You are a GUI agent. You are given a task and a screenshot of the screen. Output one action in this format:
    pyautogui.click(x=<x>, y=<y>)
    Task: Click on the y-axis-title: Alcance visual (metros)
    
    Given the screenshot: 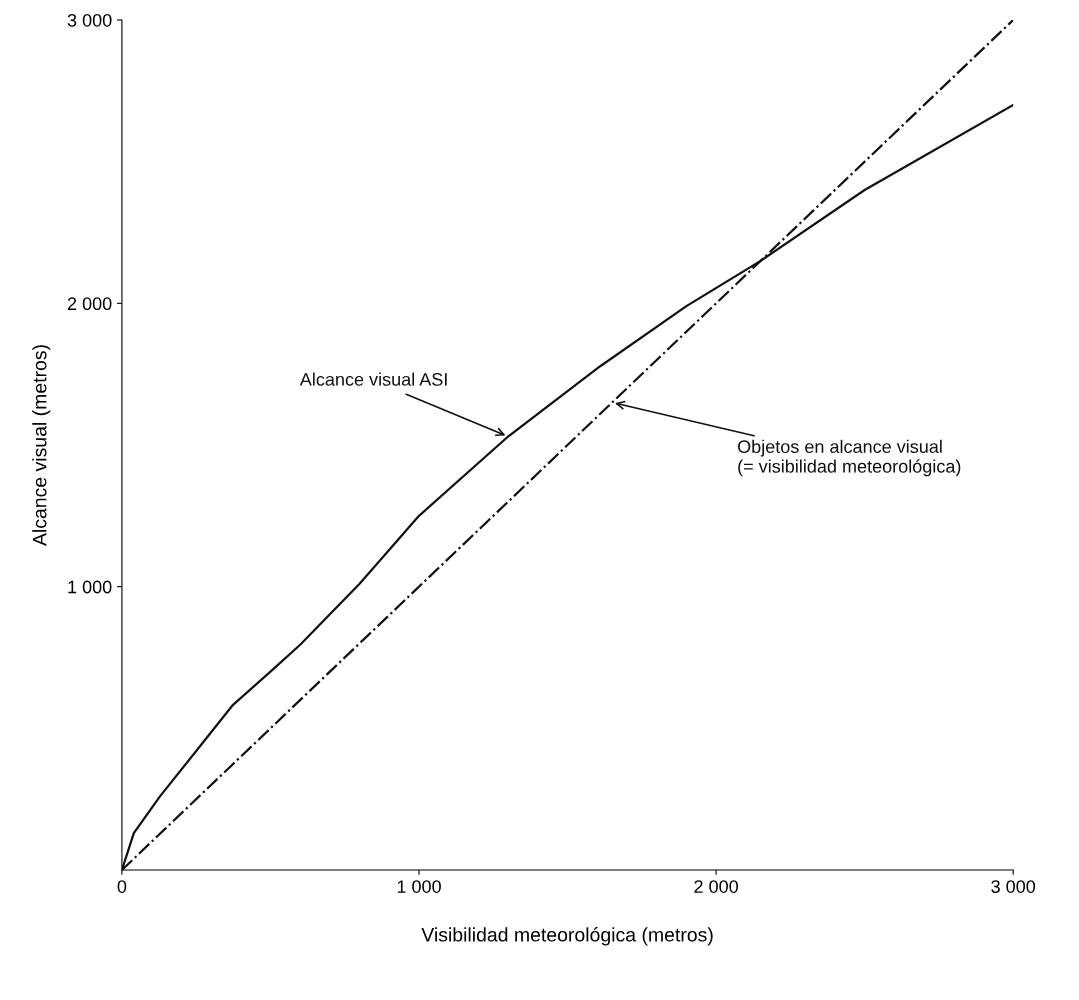 What is the action you would take?
    pyautogui.click(x=41, y=445)
    